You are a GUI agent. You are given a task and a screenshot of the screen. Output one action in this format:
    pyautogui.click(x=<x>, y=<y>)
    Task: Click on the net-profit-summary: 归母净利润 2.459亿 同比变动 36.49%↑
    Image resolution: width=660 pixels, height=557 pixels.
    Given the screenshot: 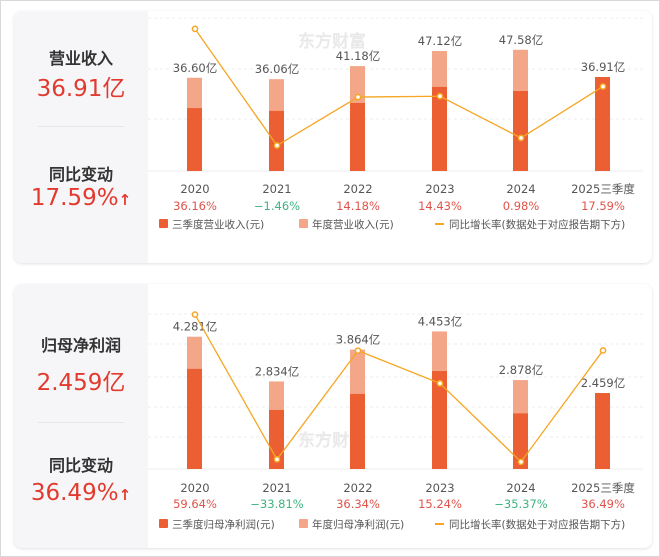 What is the action you would take?
    pyautogui.click(x=81, y=416)
    